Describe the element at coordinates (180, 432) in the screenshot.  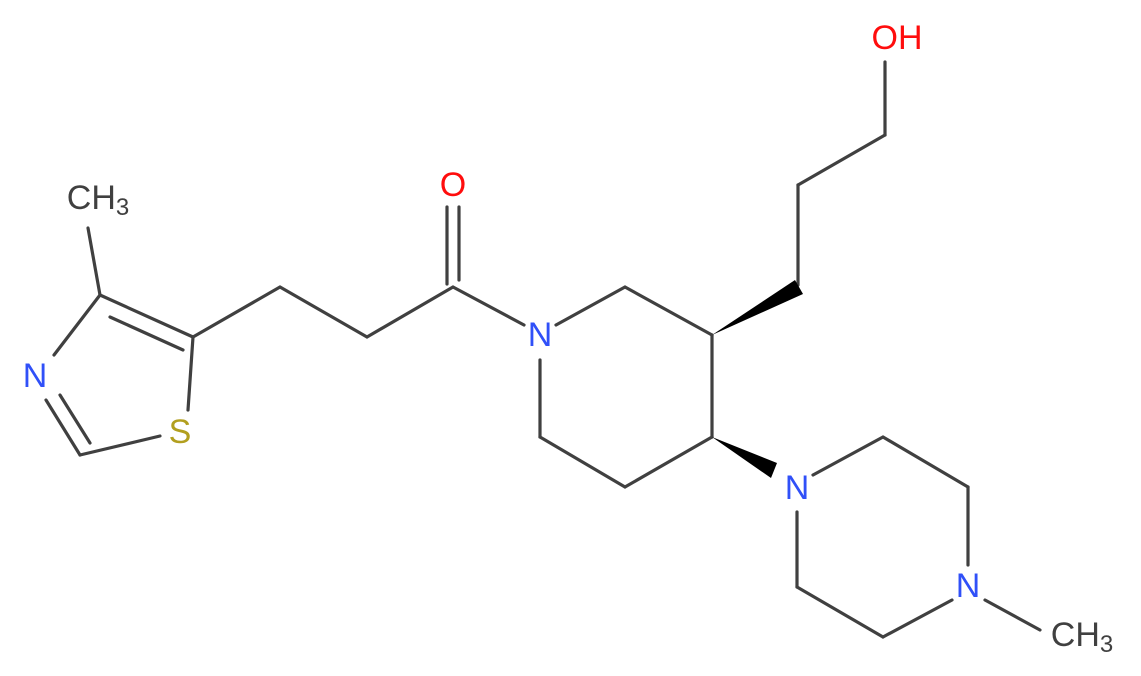
I see `atom-label: S` at that location.